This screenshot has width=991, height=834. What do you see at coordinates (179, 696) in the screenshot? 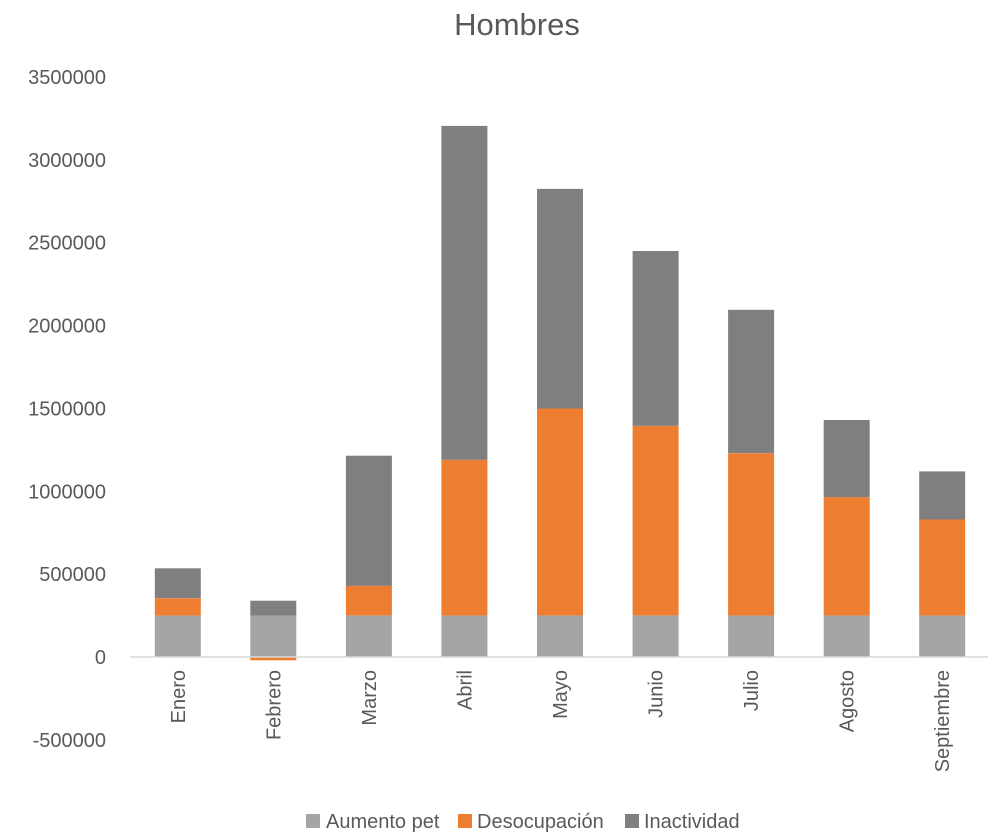
I see `x-tick-label: Enero` at bounding box center [179, 696].